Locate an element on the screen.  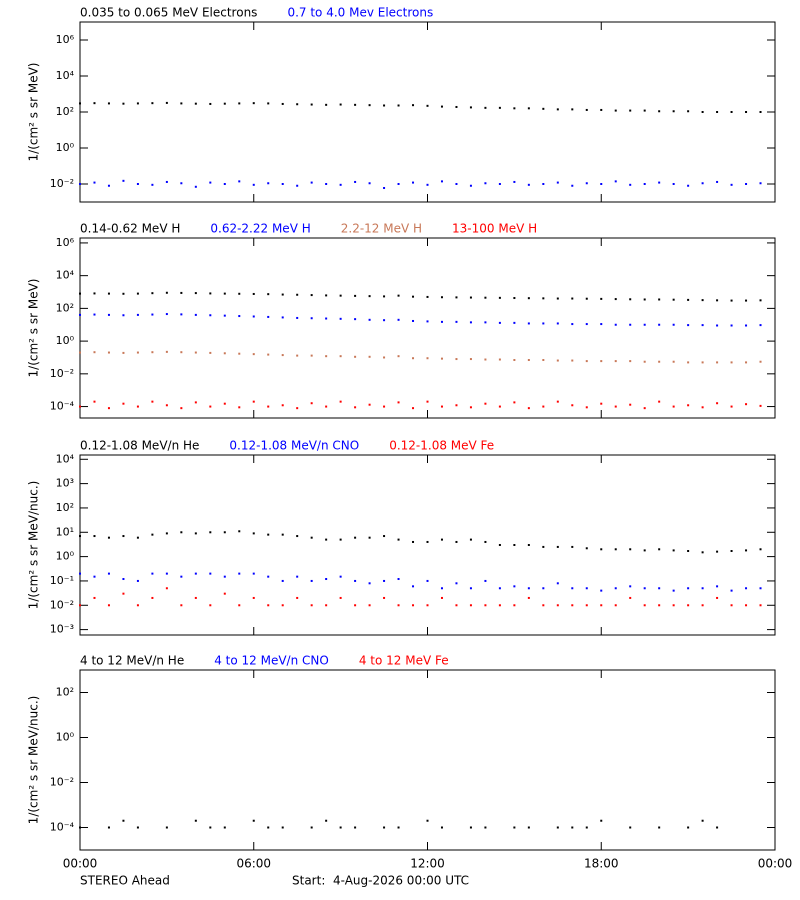
footer-center: Start: 4-Aug-2026 00:00 UTC is located at coordinates (380, 881).